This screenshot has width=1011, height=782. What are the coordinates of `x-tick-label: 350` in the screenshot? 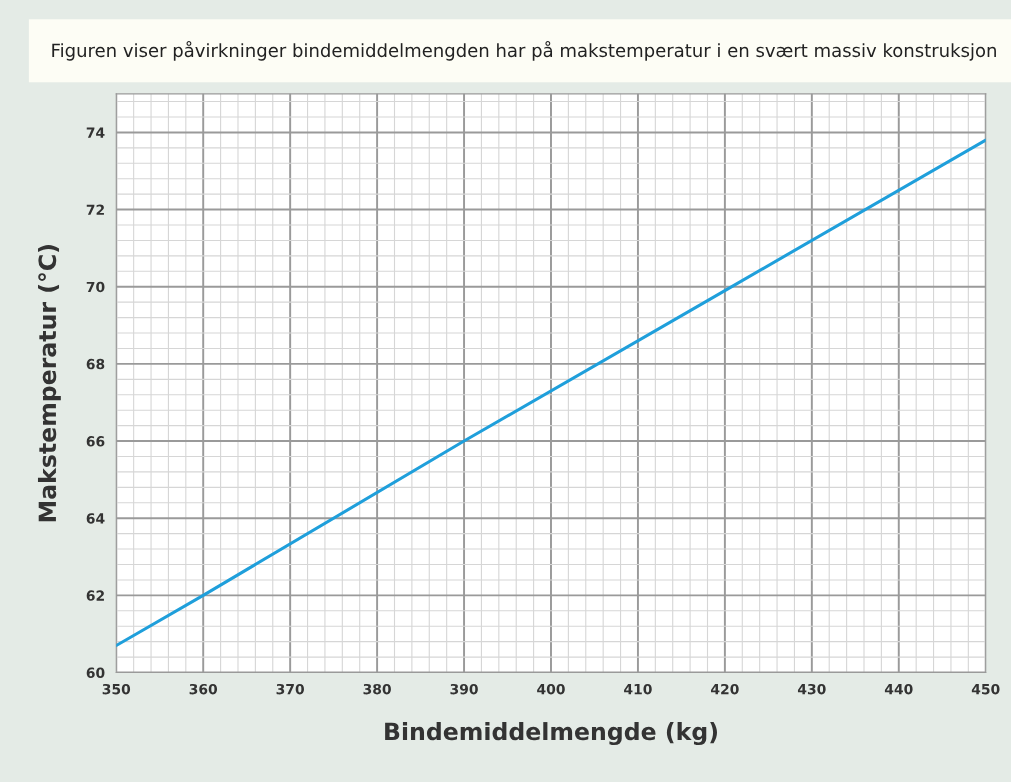 It's located at (116, 689).